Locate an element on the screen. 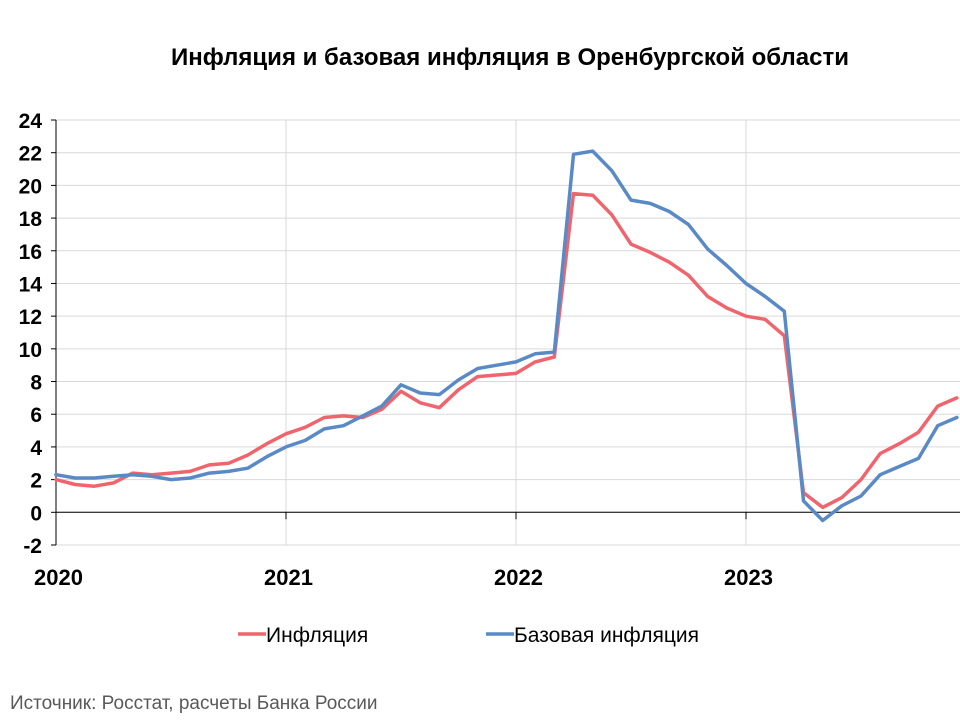 This screenshot has width=960, height=720. y-tick-label: 4 is located at coordinates (36, 448).